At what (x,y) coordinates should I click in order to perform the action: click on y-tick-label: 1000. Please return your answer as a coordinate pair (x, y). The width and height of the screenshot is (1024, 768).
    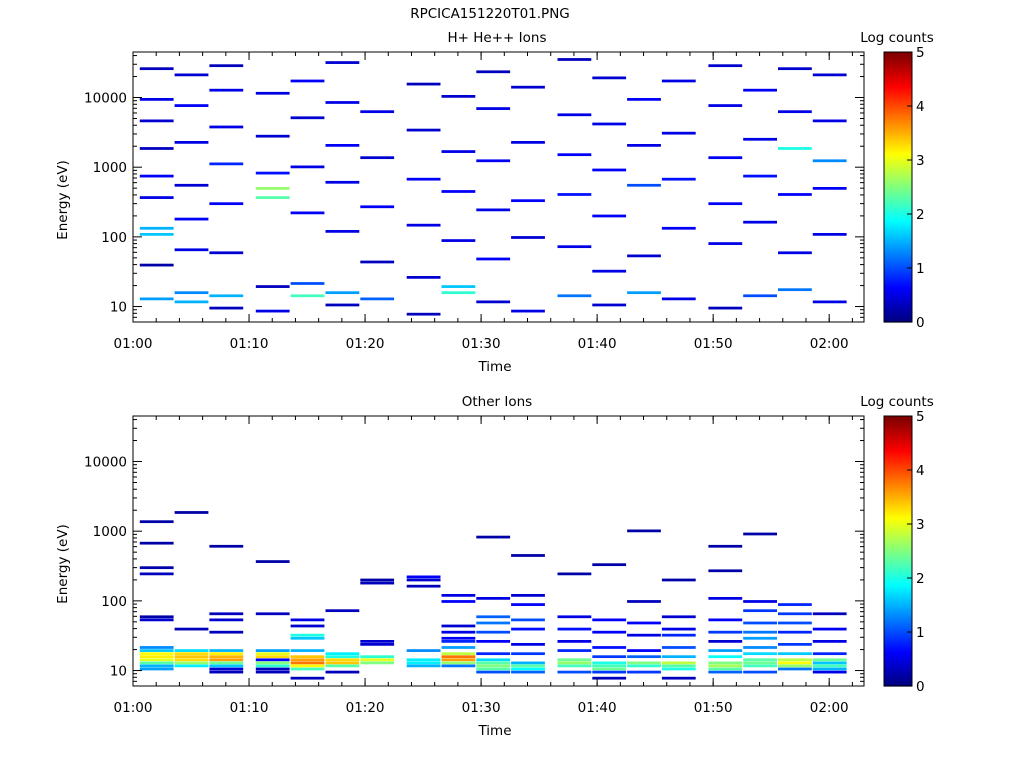
    Looking at the image, I should click on (110, 532).